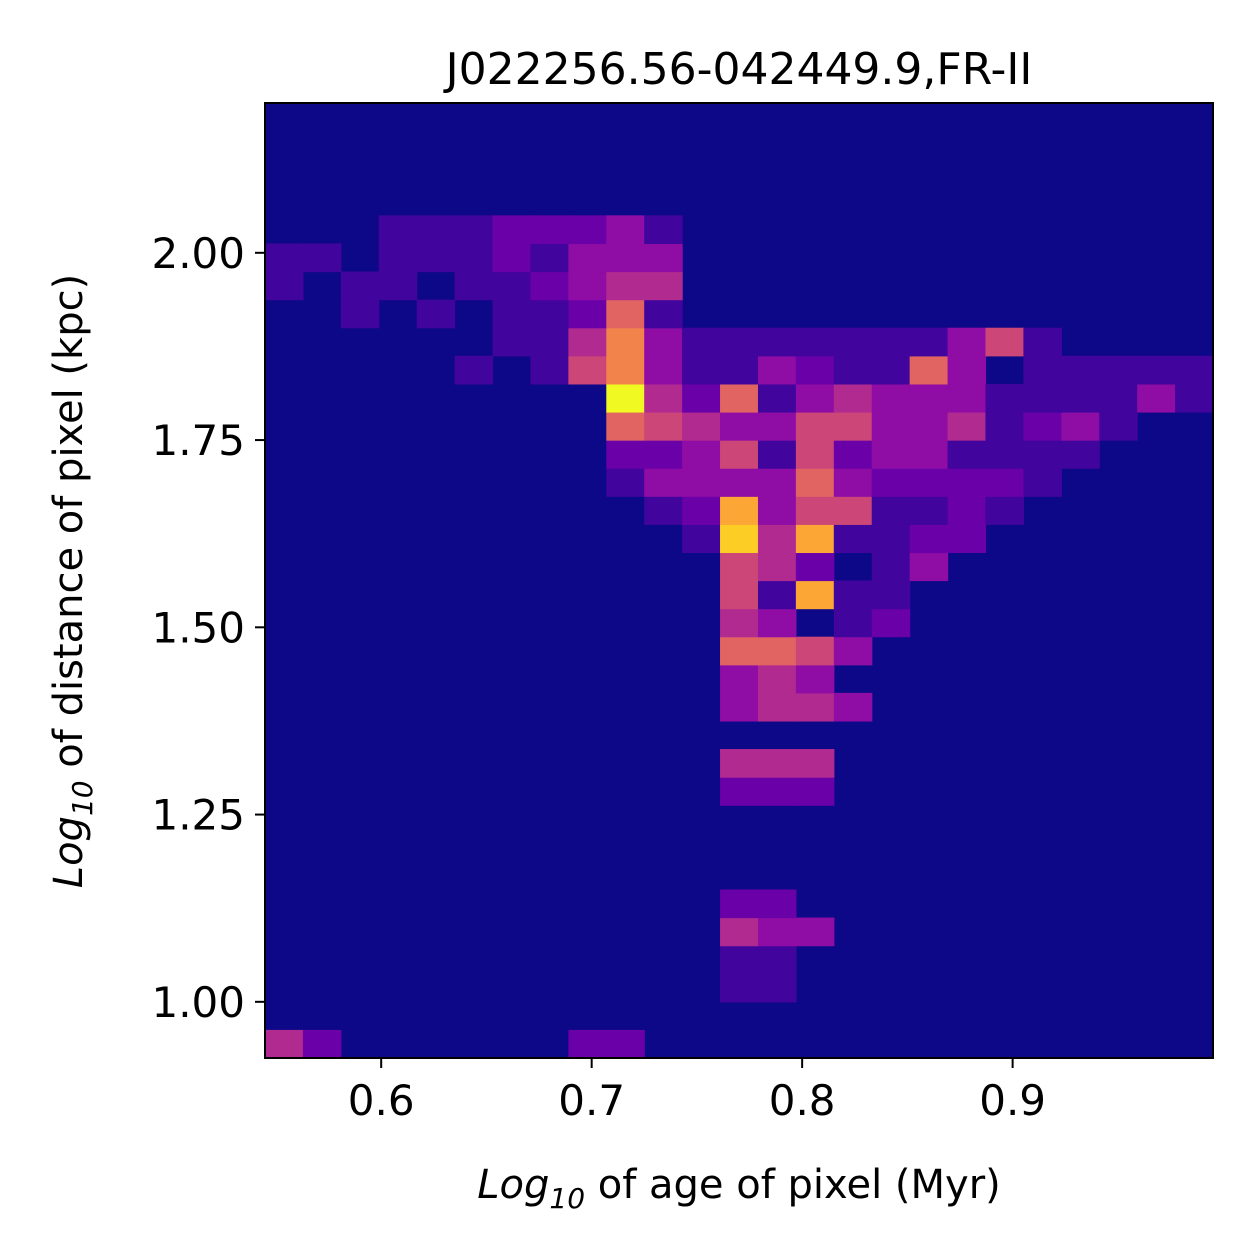 This screenshot has width=1250, height=1250. I want to click on x-axis-label-prefix: Log, so click(513, 1185).